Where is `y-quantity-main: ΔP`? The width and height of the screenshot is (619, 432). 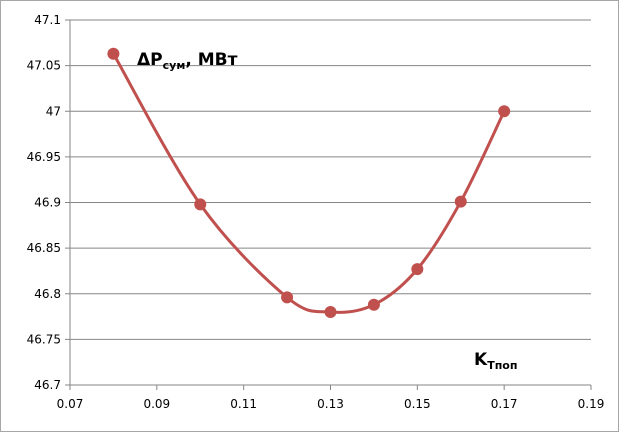 y-quantity-main: ΔP is located at coordinates (150, 60).